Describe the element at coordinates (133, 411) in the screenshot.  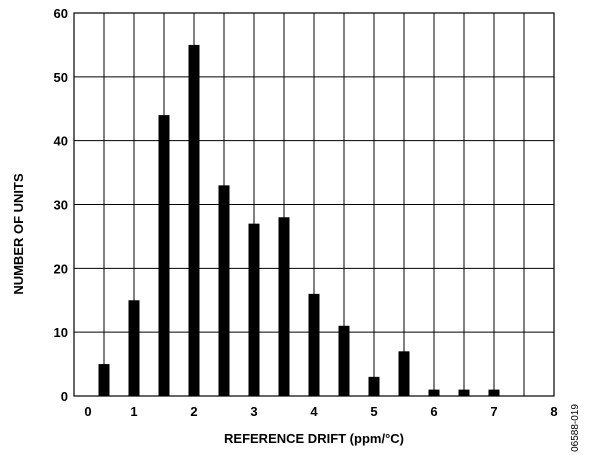
I see `x-tick-label: 1` at that location.